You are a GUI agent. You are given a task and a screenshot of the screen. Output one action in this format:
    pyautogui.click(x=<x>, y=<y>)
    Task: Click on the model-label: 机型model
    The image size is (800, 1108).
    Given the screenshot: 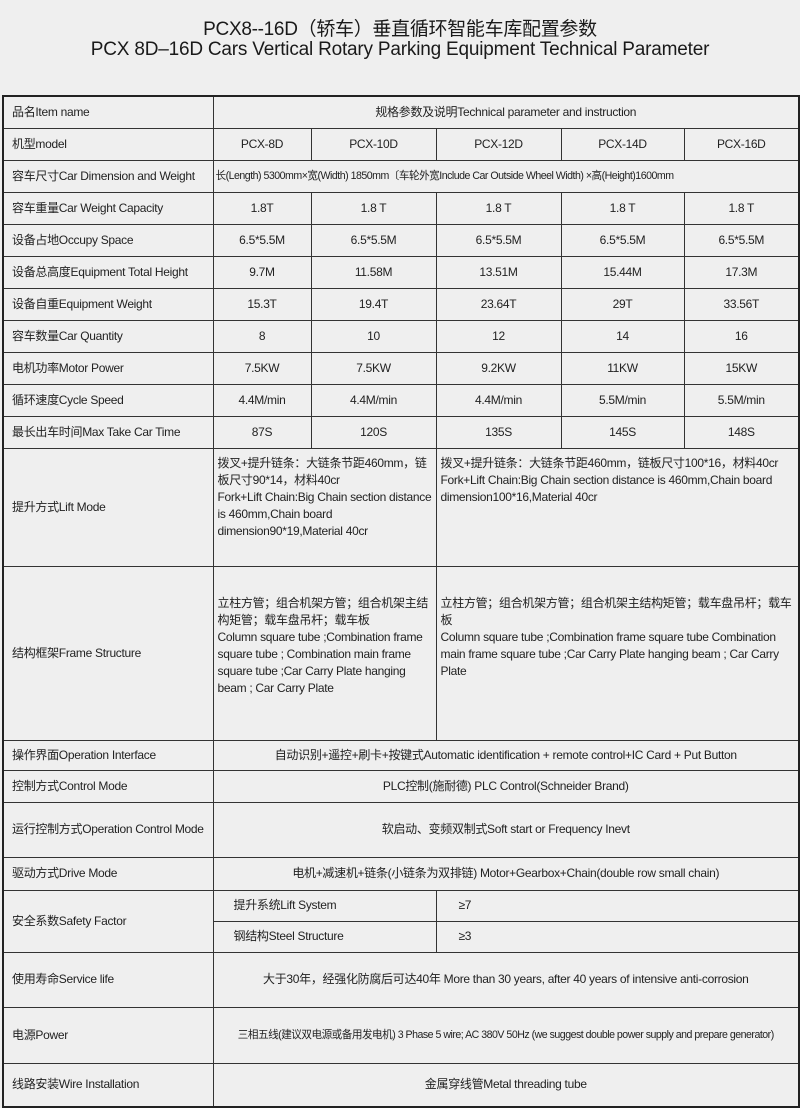 What is the action you would take?
    pyautogui.click(x=108, y=144)
    